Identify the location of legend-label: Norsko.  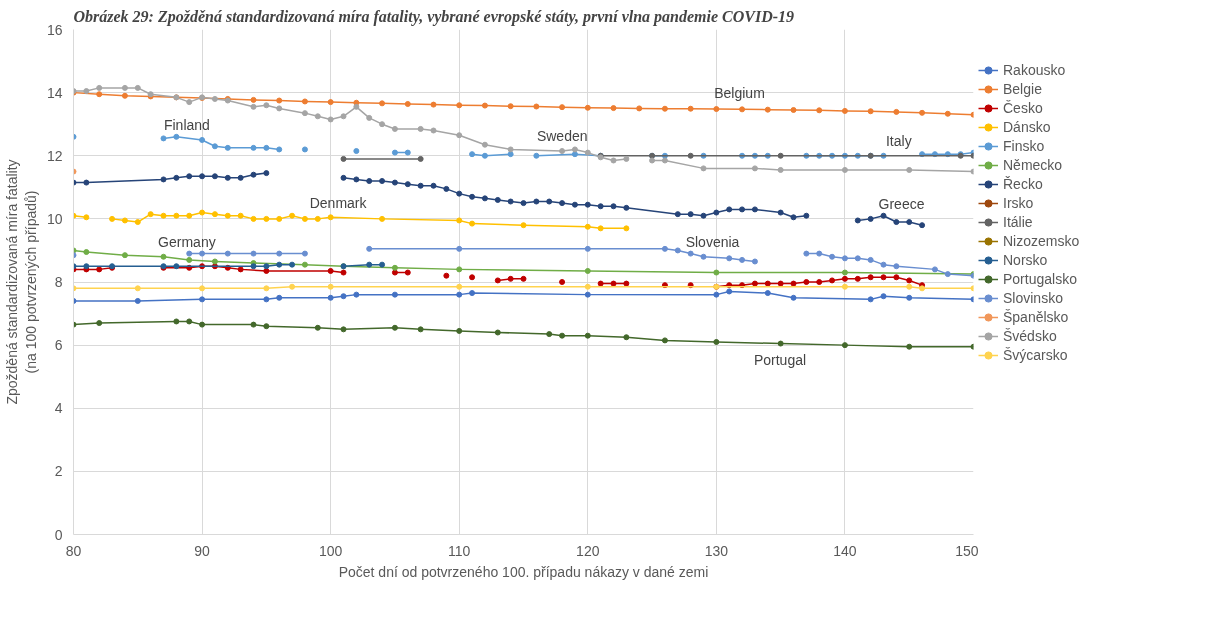
(1025, 260).